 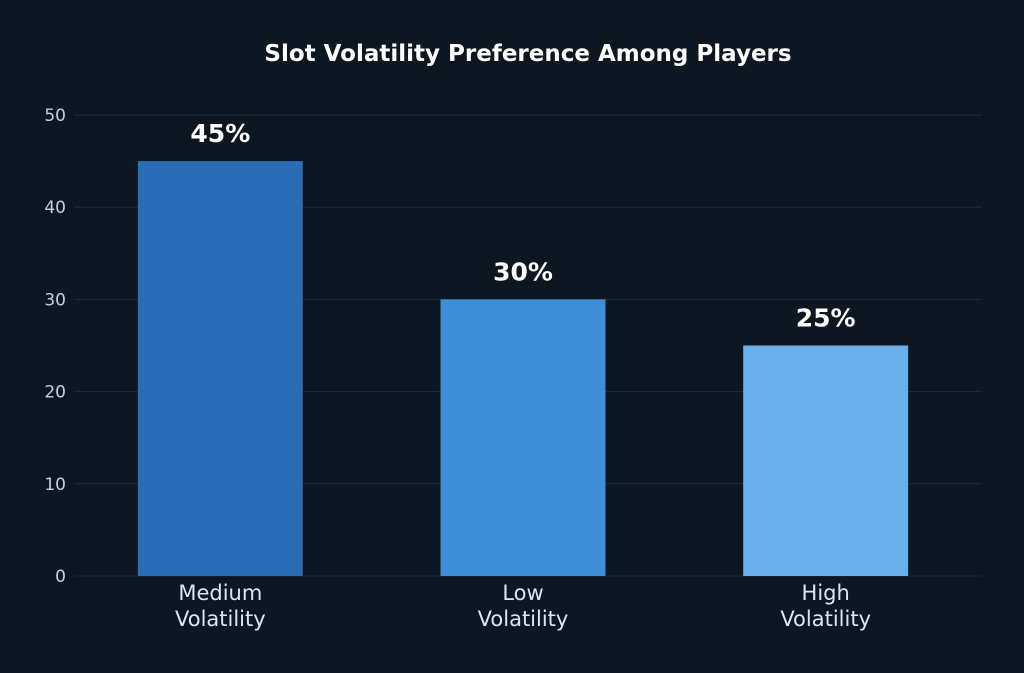 What do you see at coordinates (522, 593) in the screenshot?
I see `x-tick-label: Low` at bounding box center [522, 593].